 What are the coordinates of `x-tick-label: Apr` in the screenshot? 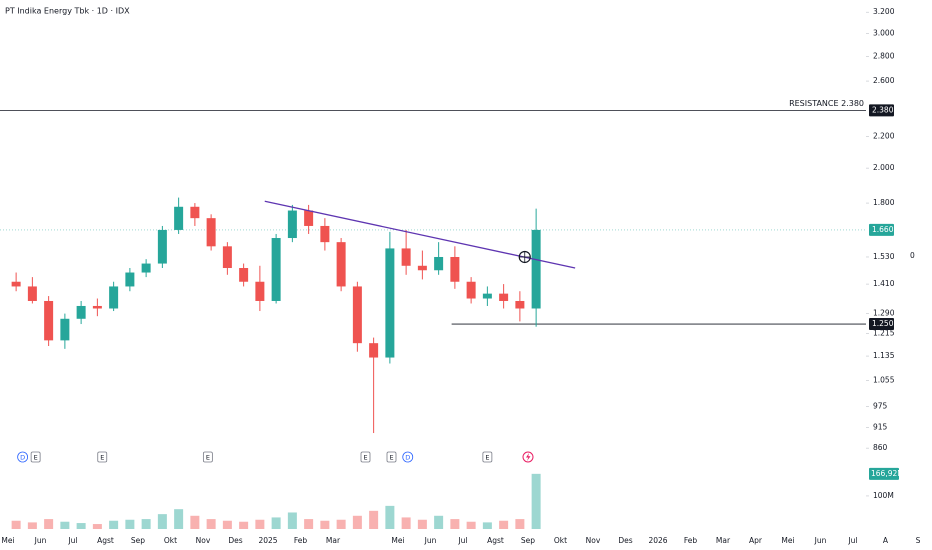 It's located at (756, 540).